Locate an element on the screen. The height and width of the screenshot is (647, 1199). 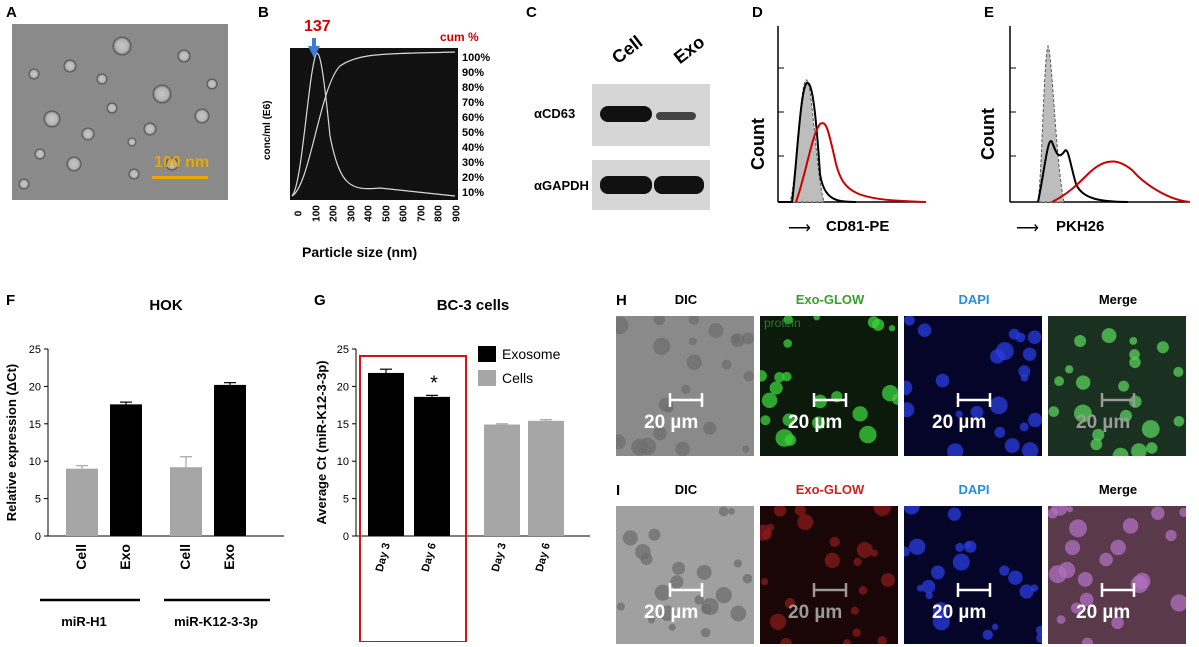
chart-title: BC-3 cells is located at coordinates (473, 305).